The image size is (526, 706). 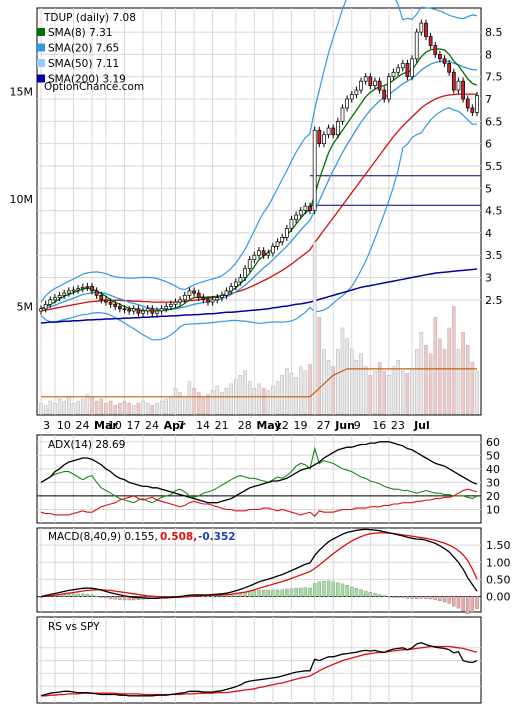 What do you see at coordinates (259, 383) in the screenshot?
I see `volume-average-line` at bounding box center [259, 383].